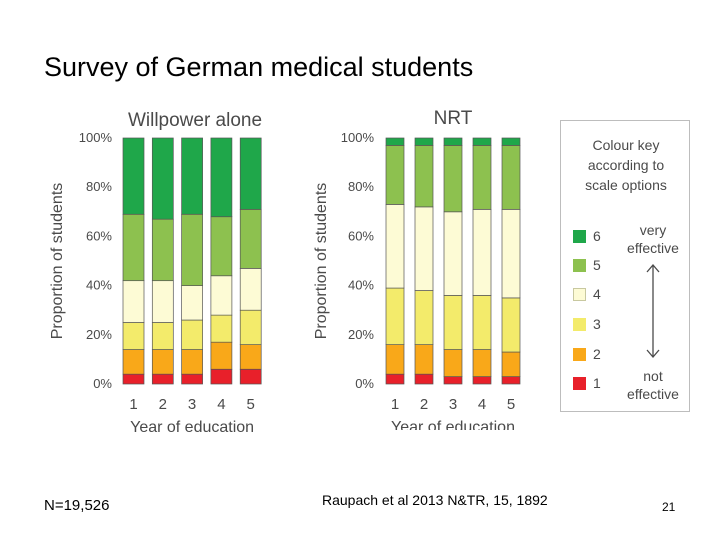 This screenshot has height=540, width=720. I want to click on nrt-y-label: Proportion of students, so click(321, 261).